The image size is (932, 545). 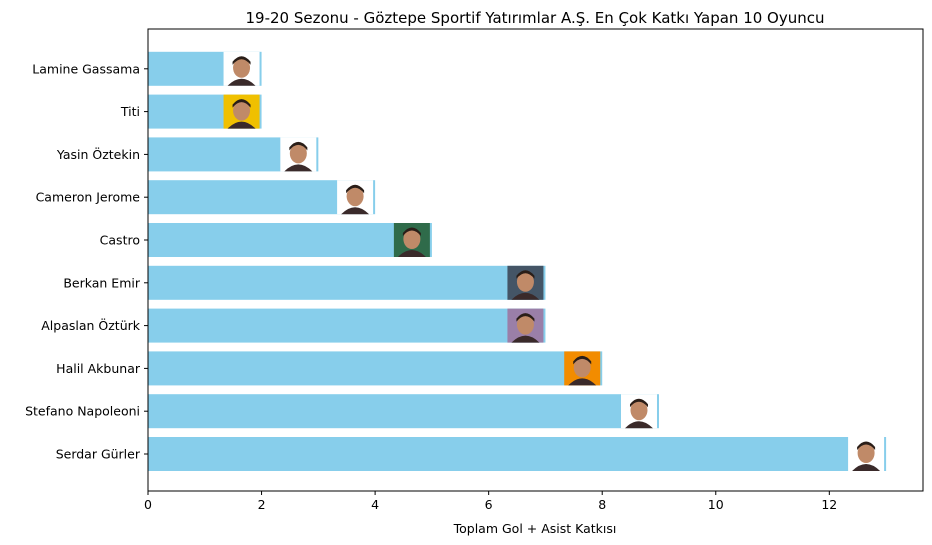 I want to click on x-axis: 0 2 4 6 8 10 12, so click(x=490, y=501).